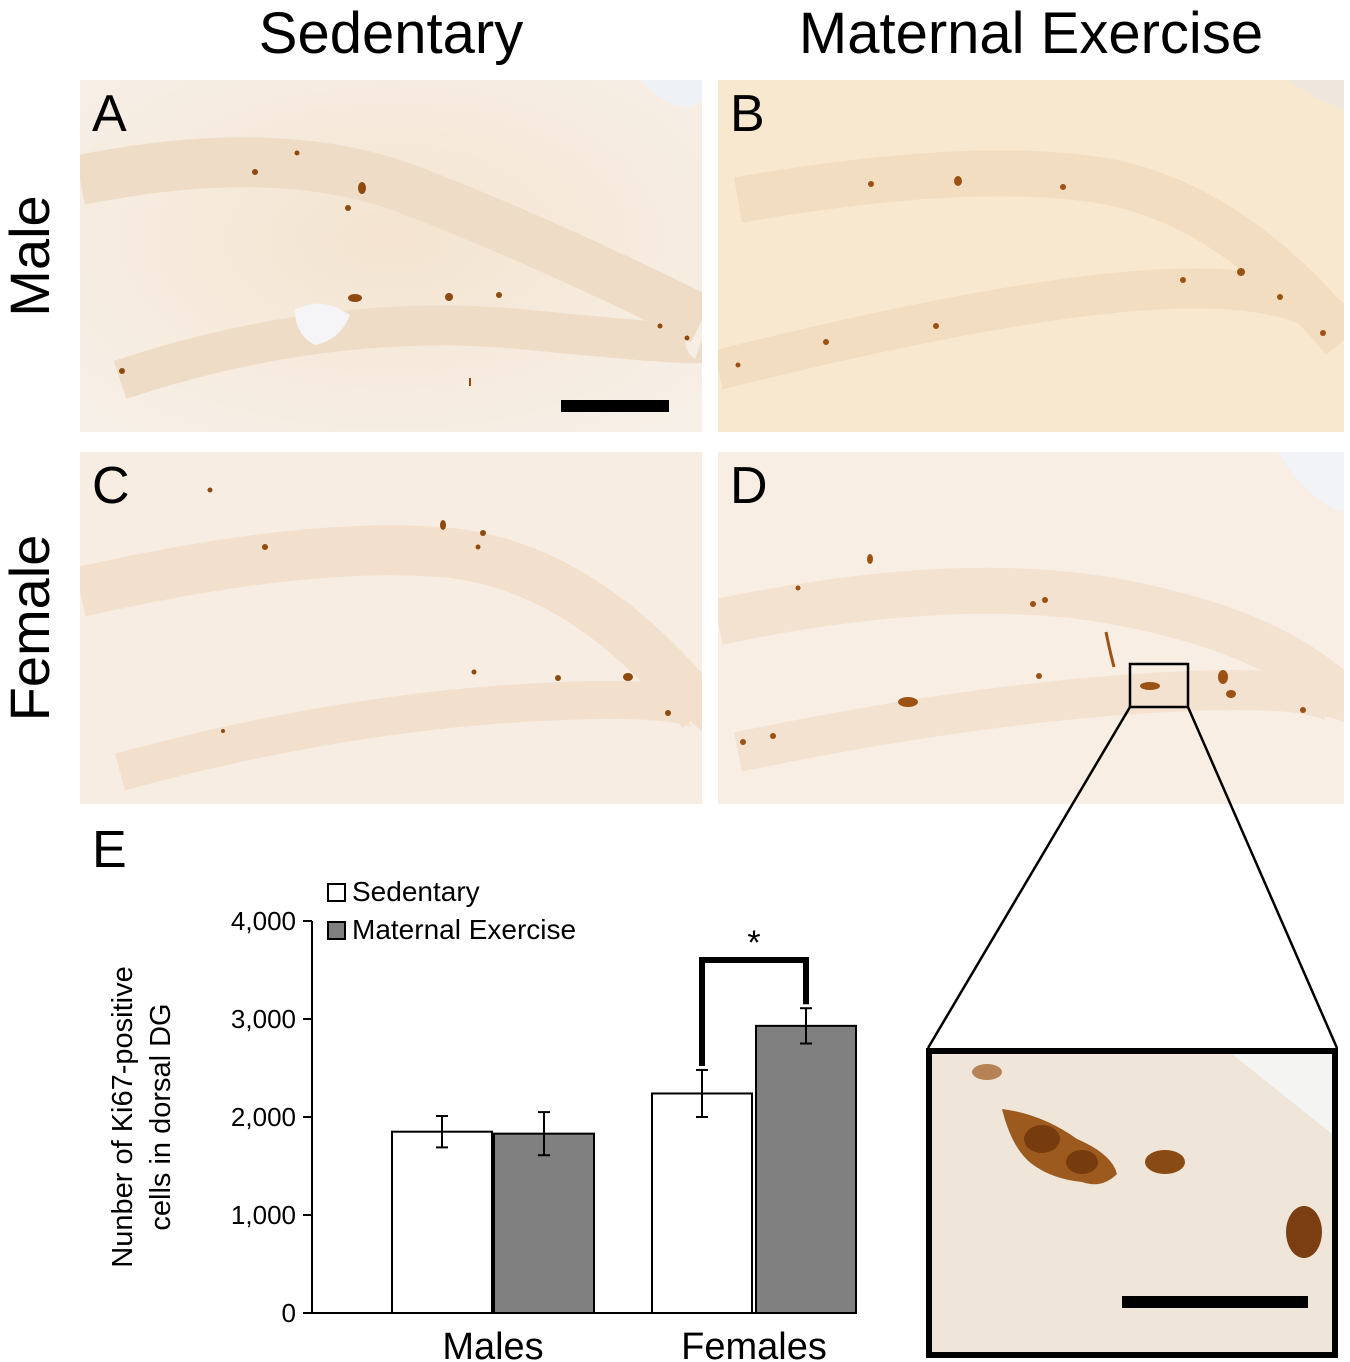 The height and width of the screenshot is (1362, 1350). I want to click on y-tick-label: 3,000, so click(263, 1019).